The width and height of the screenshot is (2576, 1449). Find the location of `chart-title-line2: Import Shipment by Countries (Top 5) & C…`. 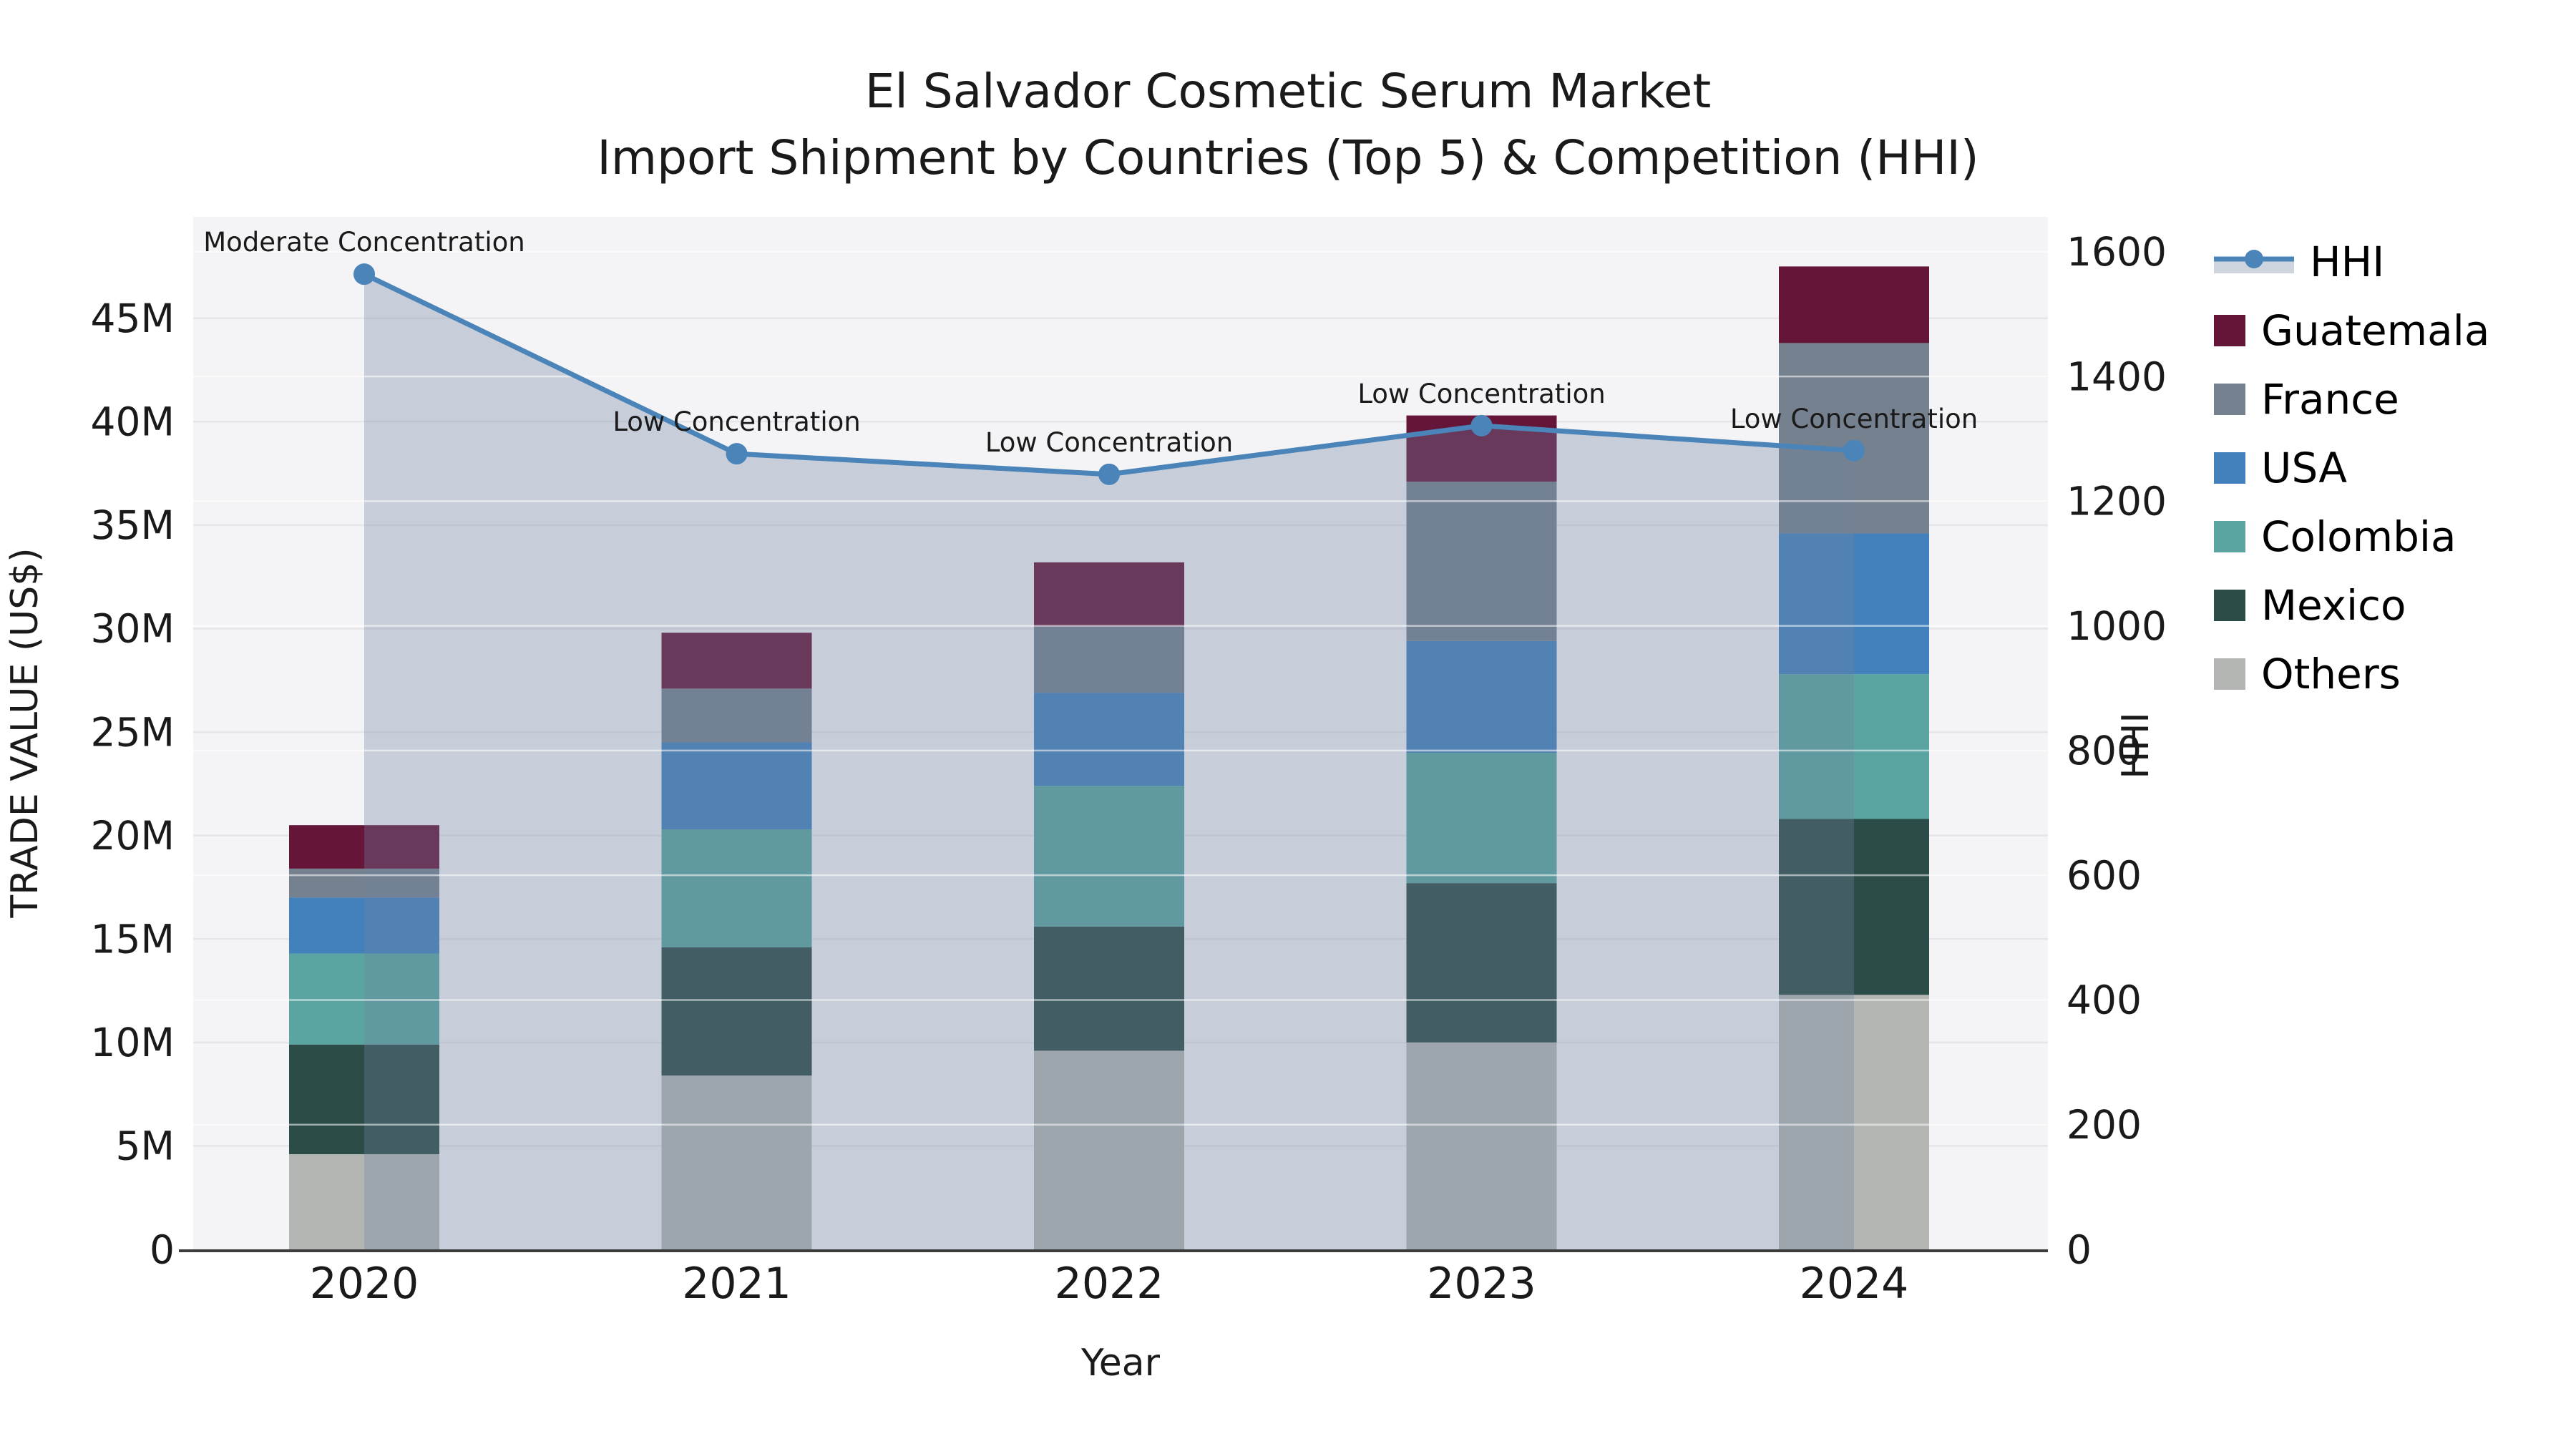

chart-title-line2: Import Shipment by Countries (Top 5) & C… is located at coordinates (1288, 157).